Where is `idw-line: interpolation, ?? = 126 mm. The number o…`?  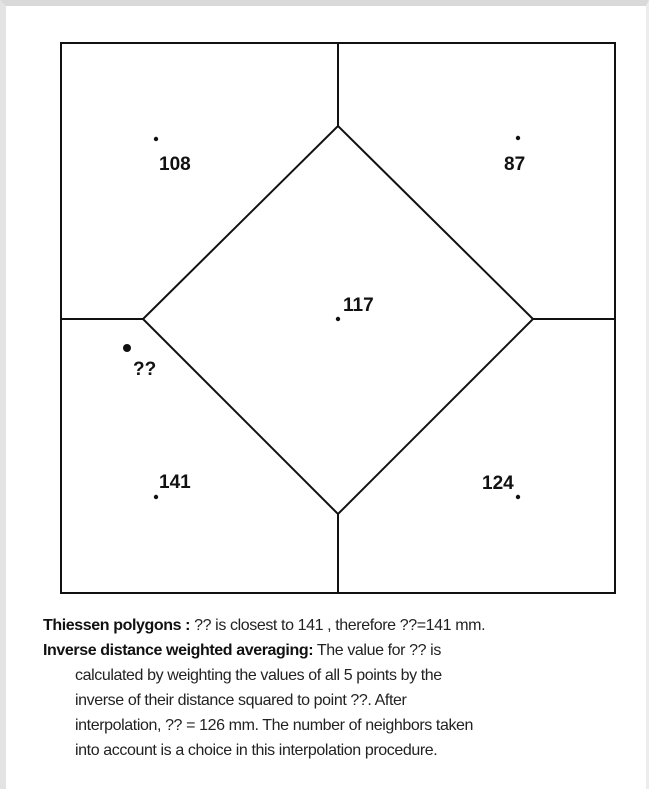 idw-line: interpolation, ?? = 126 mm. The number o… is located at coordinates (274, 725).